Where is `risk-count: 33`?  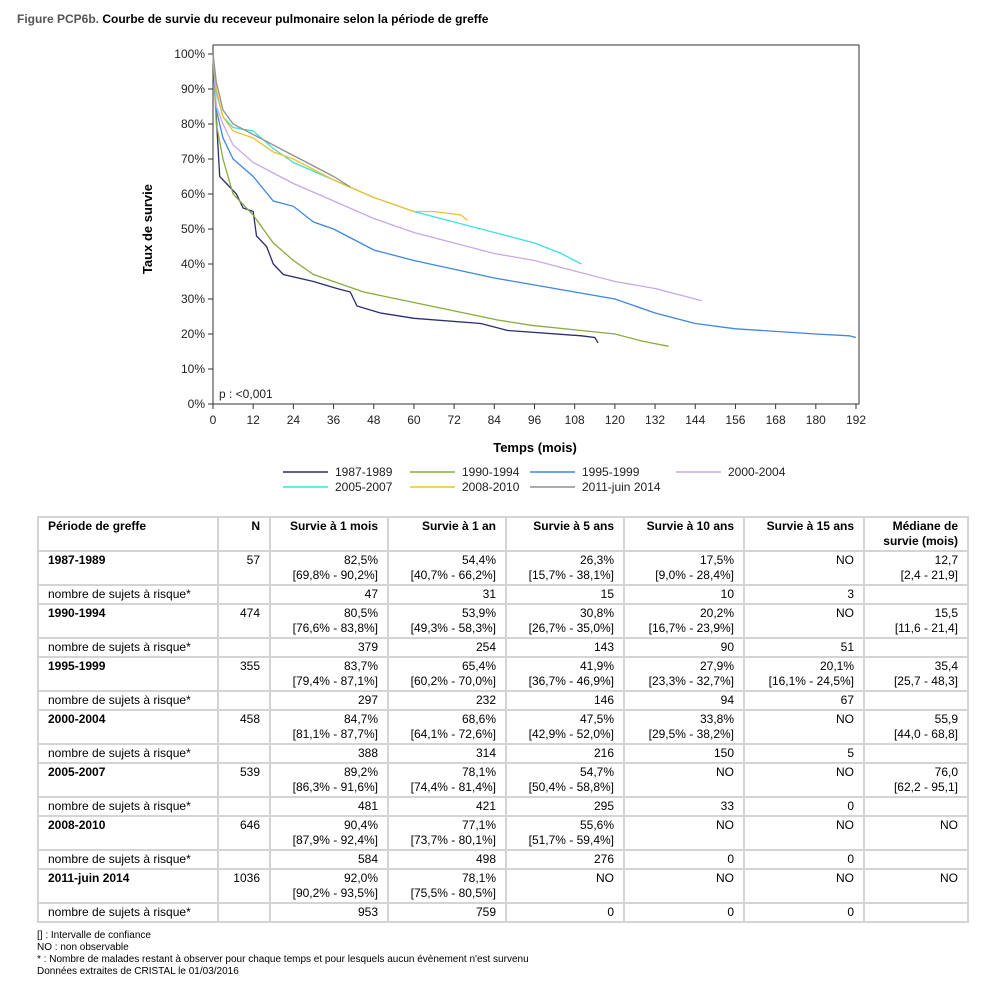
risk-count: 33 is located at coordinates (684, 806).